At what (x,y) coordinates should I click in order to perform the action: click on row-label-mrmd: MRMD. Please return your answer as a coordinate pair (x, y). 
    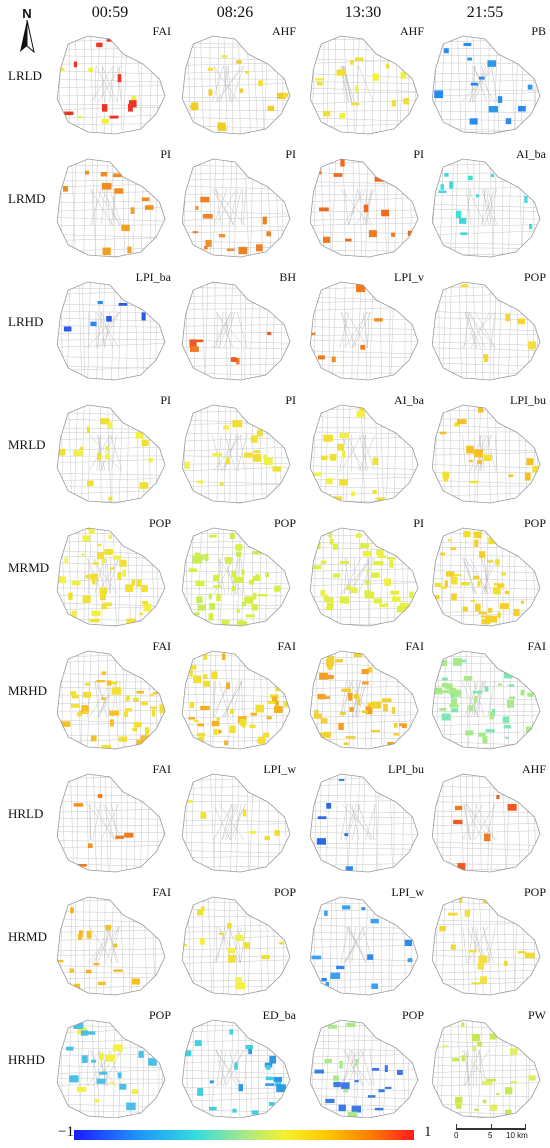
    Looking at the image, I should click on (29, 567).